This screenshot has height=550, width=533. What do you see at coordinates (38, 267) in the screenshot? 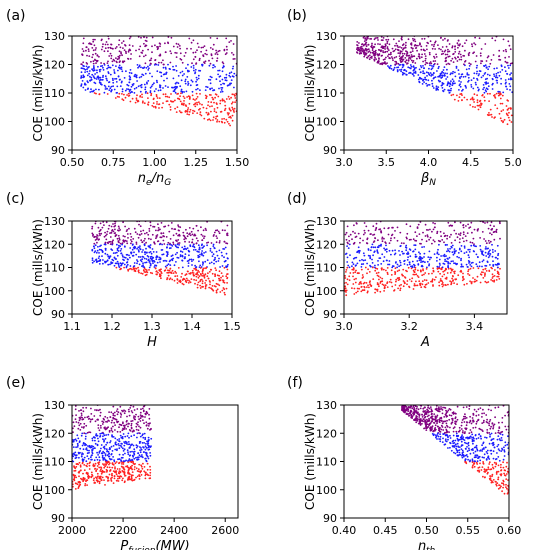
I see `y-axis-label: COE (mills/kWh)` at bounding box center [38, 267].